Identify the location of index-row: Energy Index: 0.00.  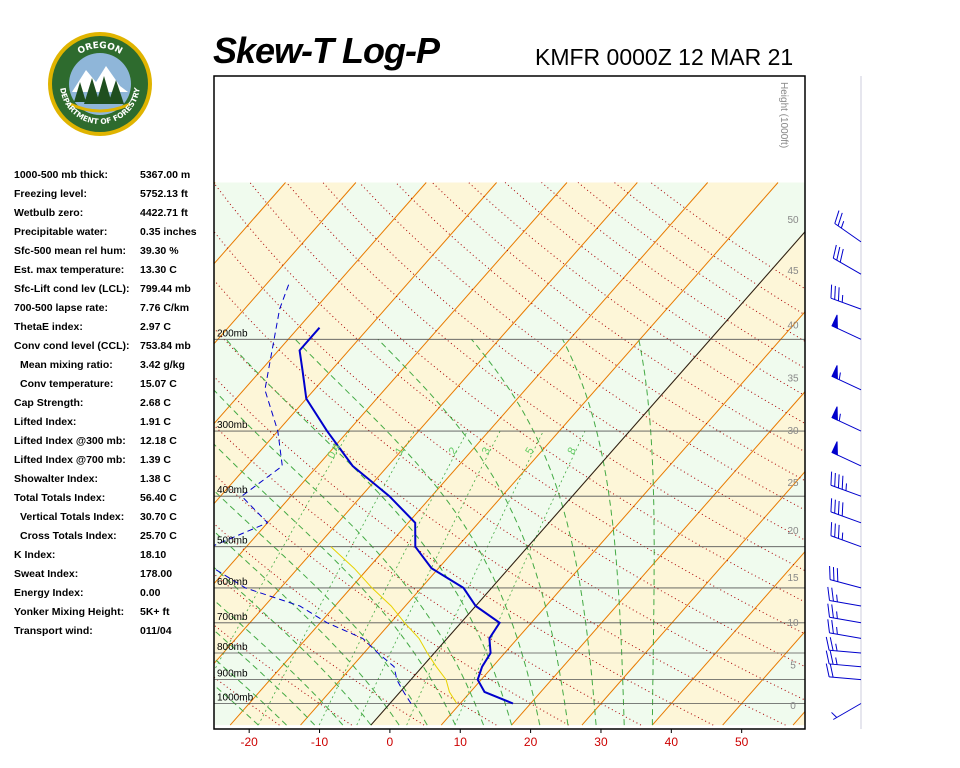
(114, 594).